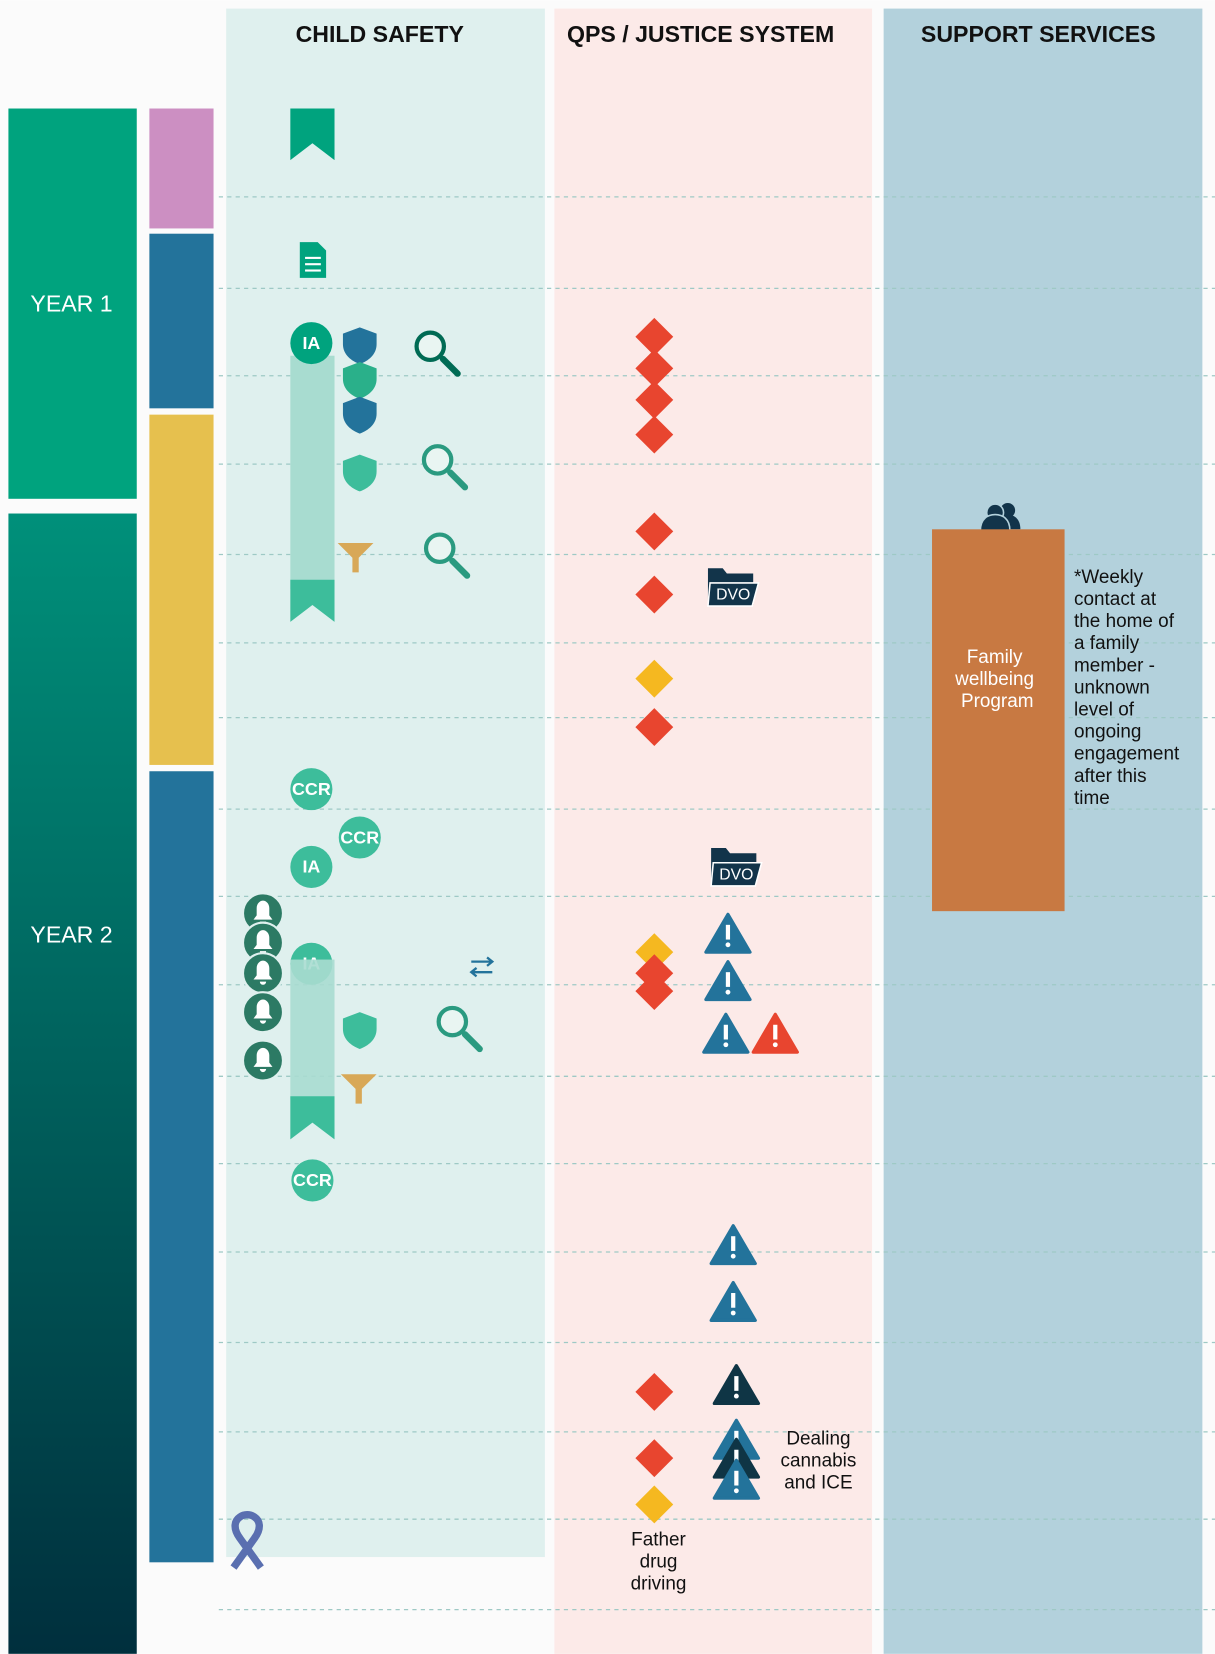 The image size is (1215, 1654). What do you see at coordinates (1110, 776) in the screenshot?
I see `text-line: after this` at bounding box center [1110, 776].